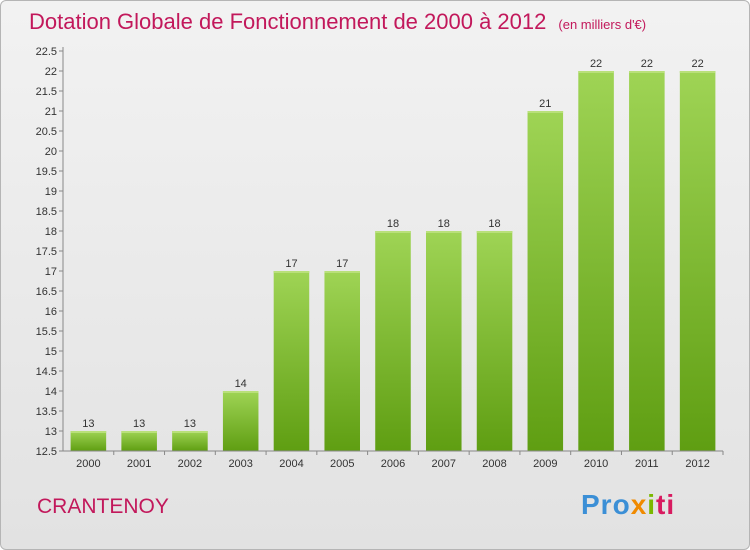 The width and height of the screenshot is (750, 550). I want to click on y-tick-label: 19, so click(51, 192).